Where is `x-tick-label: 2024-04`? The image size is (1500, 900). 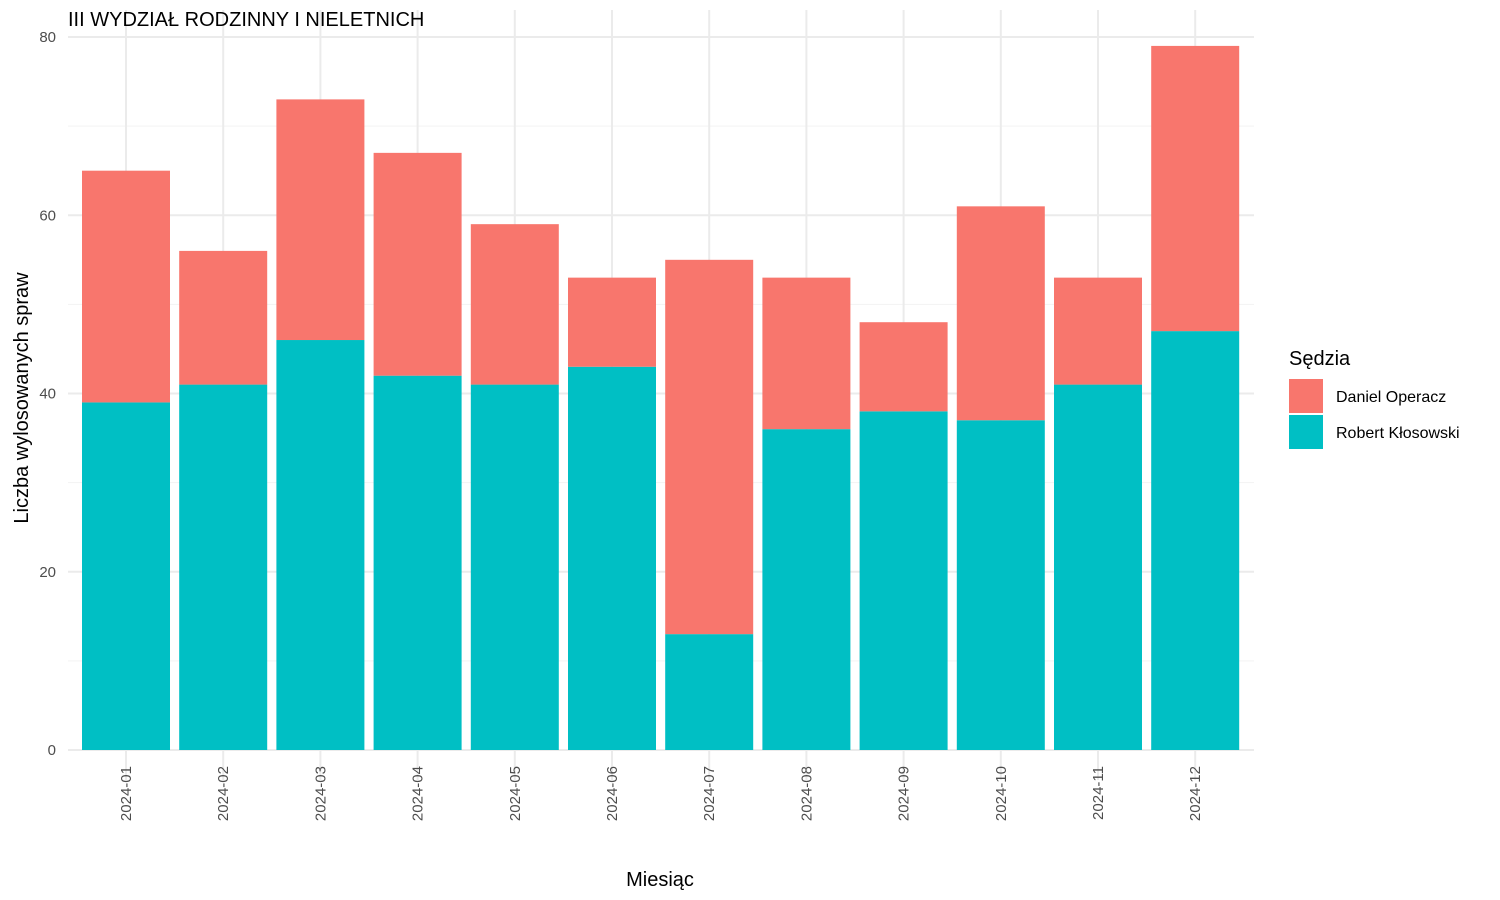
x-tick-label: 2024-04 is located at coordinates (418, 793).